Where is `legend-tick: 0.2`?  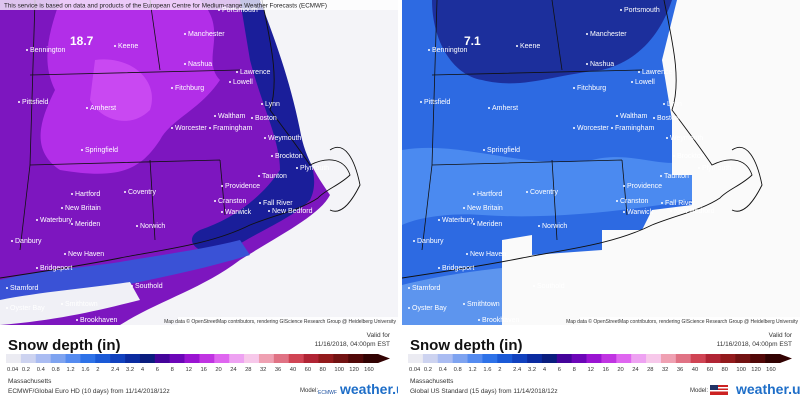
legend-tick: 0.2 is located at coordinates (428, 370).